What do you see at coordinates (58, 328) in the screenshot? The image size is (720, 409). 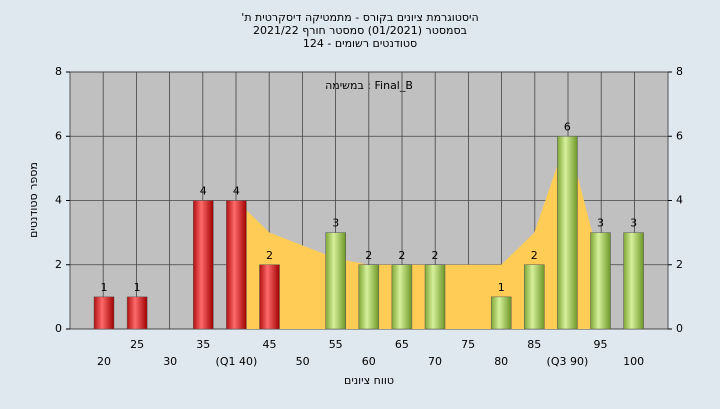 I see `y-tick-label: 0` at bounding box center [58, 328].